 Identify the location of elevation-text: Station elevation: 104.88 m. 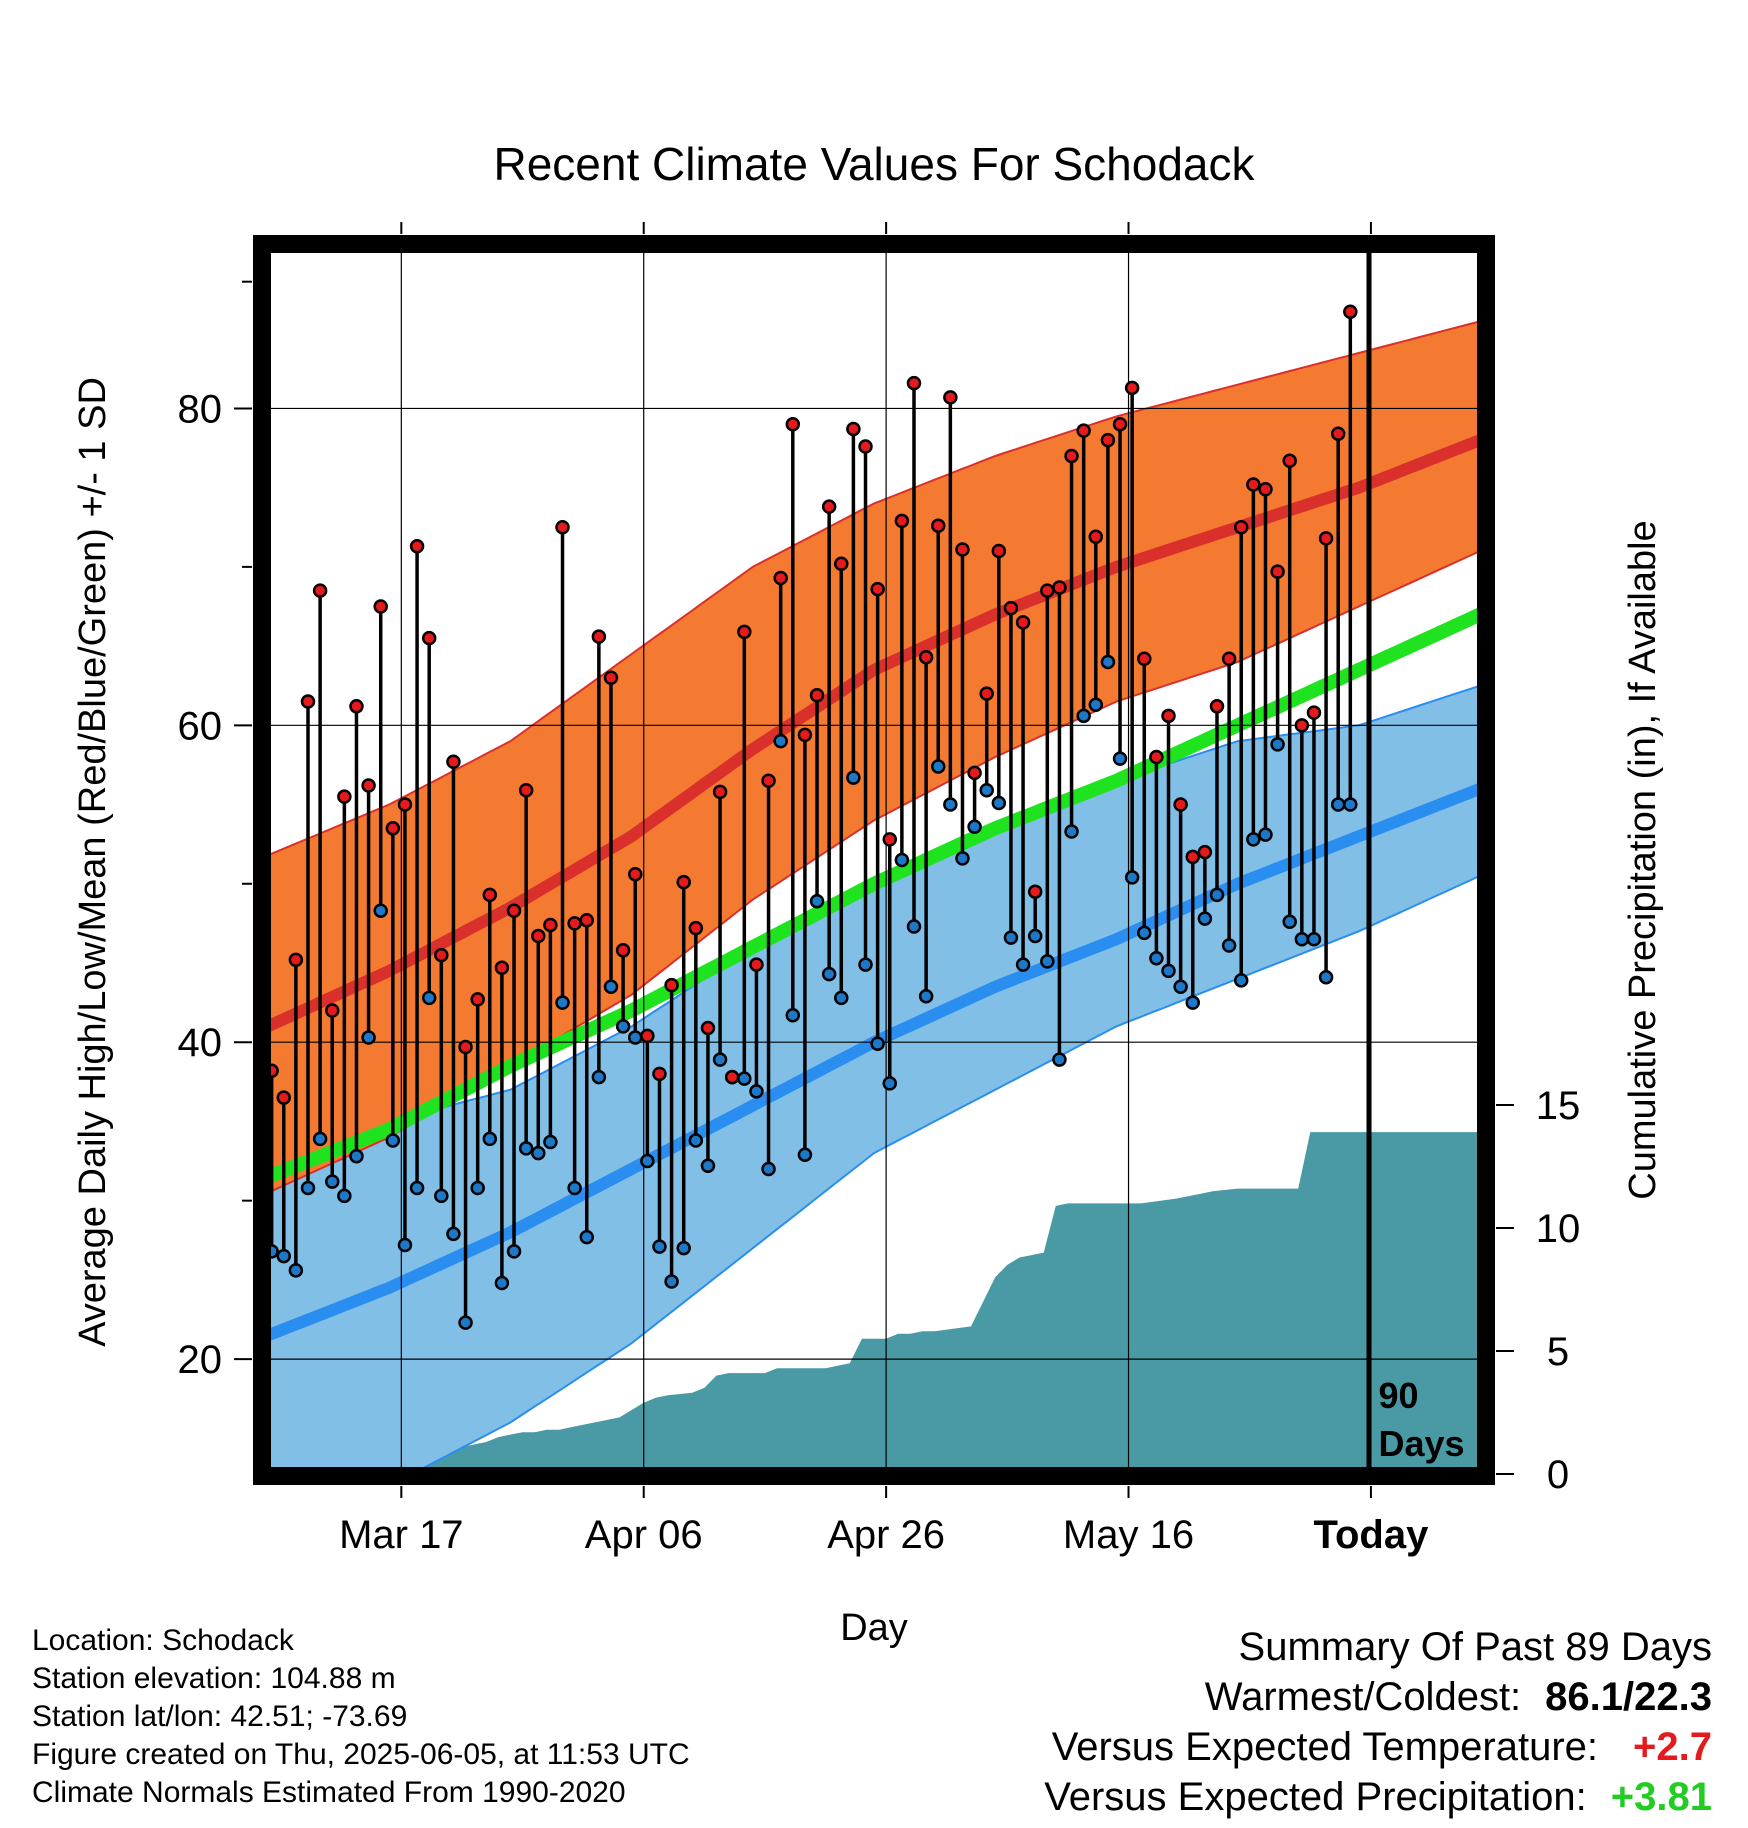
(214, 1678).